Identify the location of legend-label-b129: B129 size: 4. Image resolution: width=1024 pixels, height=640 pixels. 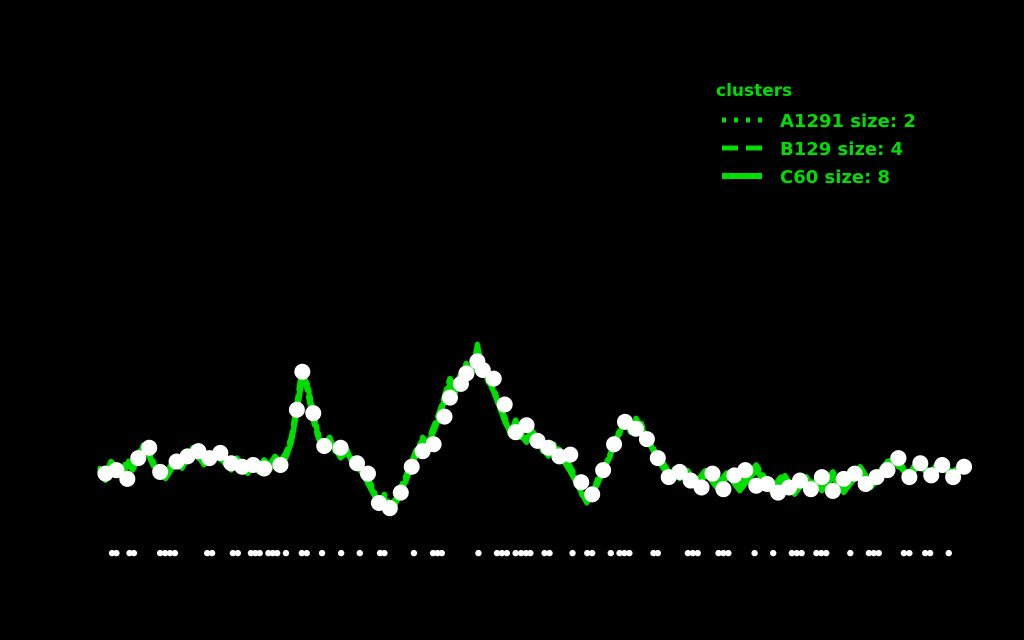
(841, 149).